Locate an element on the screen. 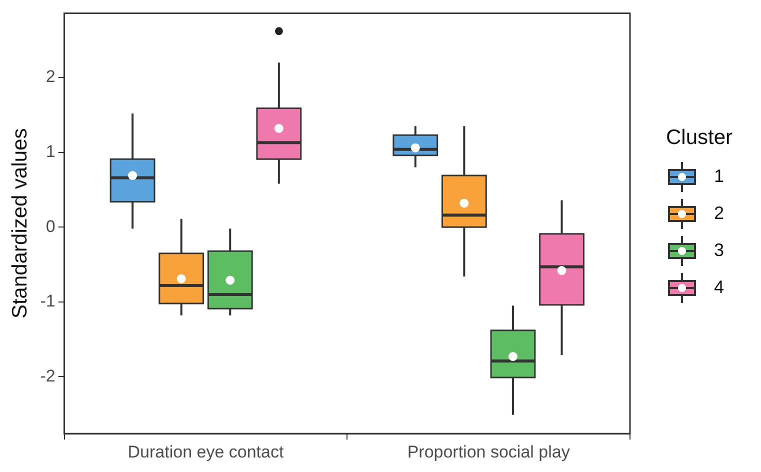  y-axis-title: Standardized values is located at coordinates (20, 223).